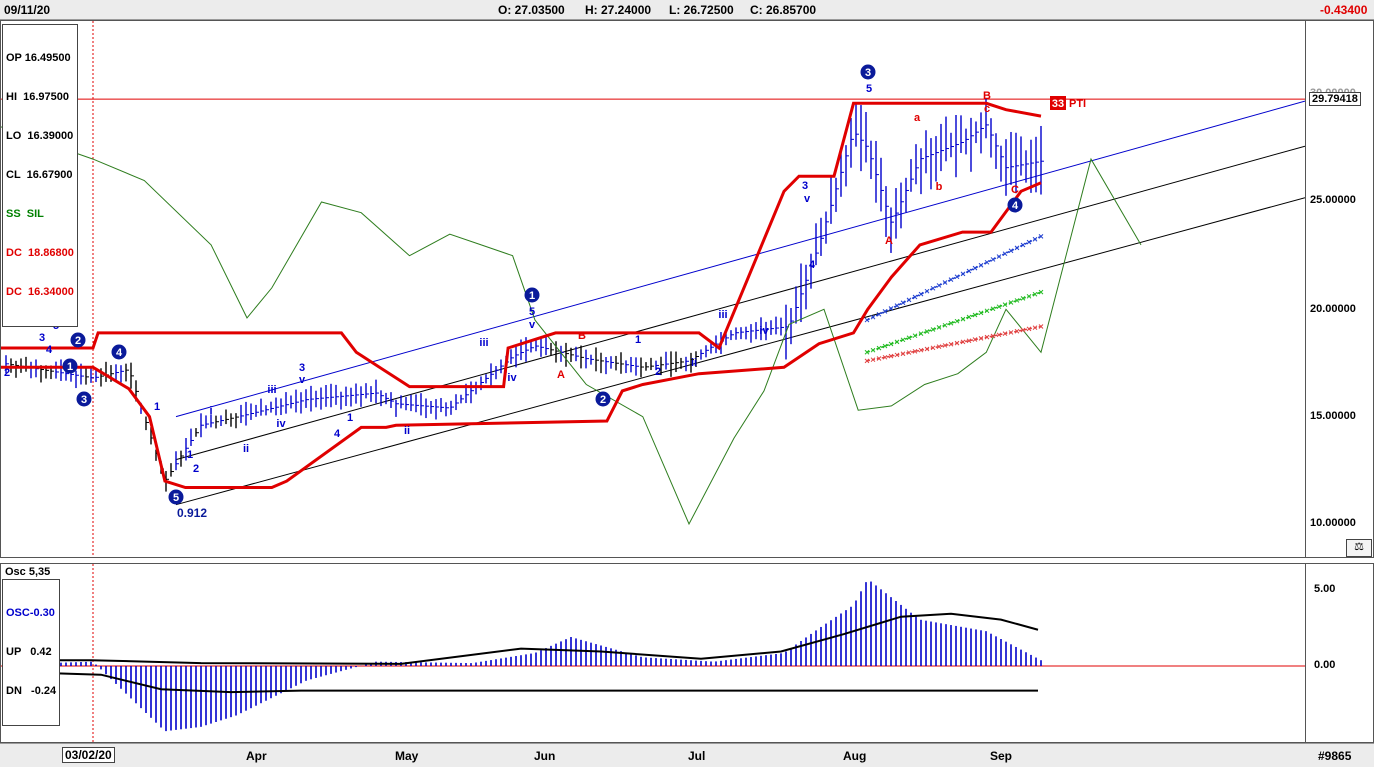 The image size is (1374, 767). I want to click on wave-label-red: a, so click(917, 118).